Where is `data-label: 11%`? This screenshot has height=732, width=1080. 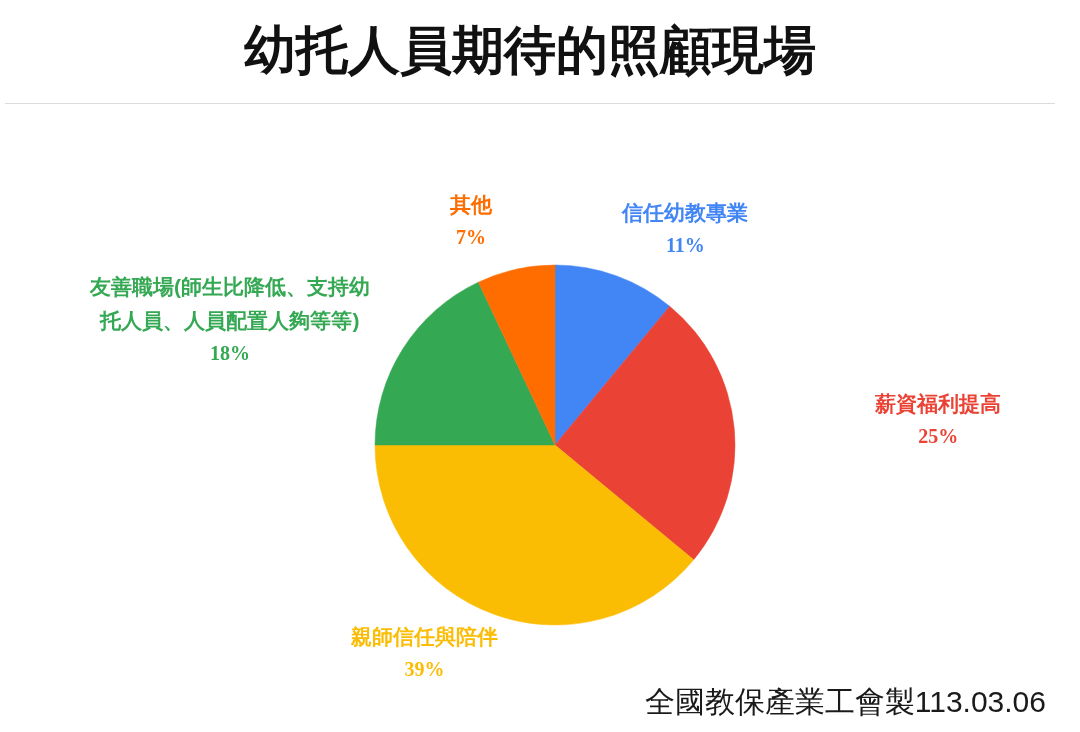
data-label: 11% is located at coordinates (685, 246).